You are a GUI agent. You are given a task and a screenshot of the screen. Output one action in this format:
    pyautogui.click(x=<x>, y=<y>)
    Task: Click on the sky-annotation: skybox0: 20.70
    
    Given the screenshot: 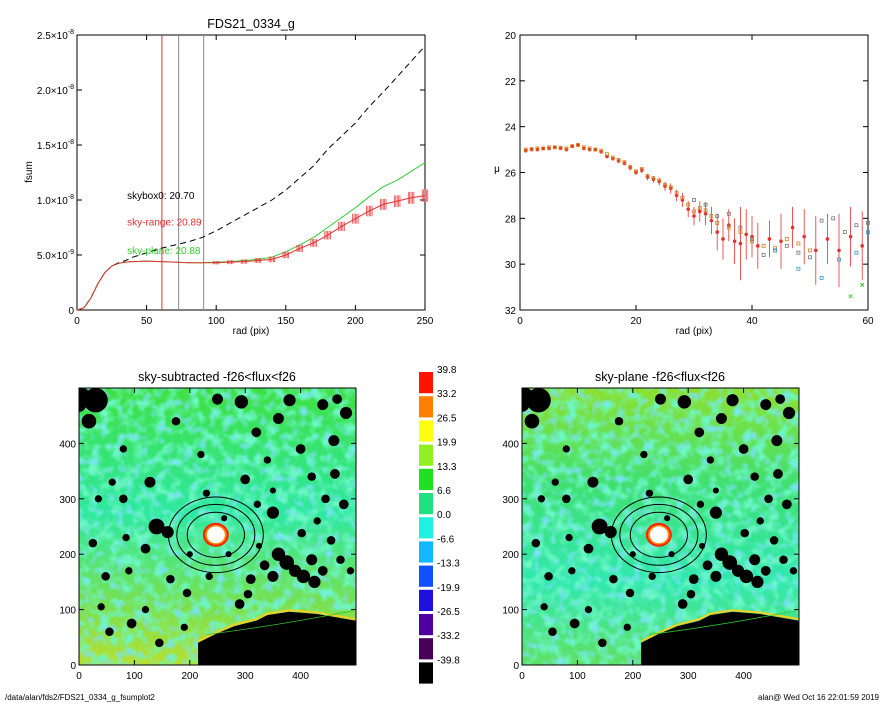 What is the action you would take?
    pyautogui.click(x=161, y=196)
    